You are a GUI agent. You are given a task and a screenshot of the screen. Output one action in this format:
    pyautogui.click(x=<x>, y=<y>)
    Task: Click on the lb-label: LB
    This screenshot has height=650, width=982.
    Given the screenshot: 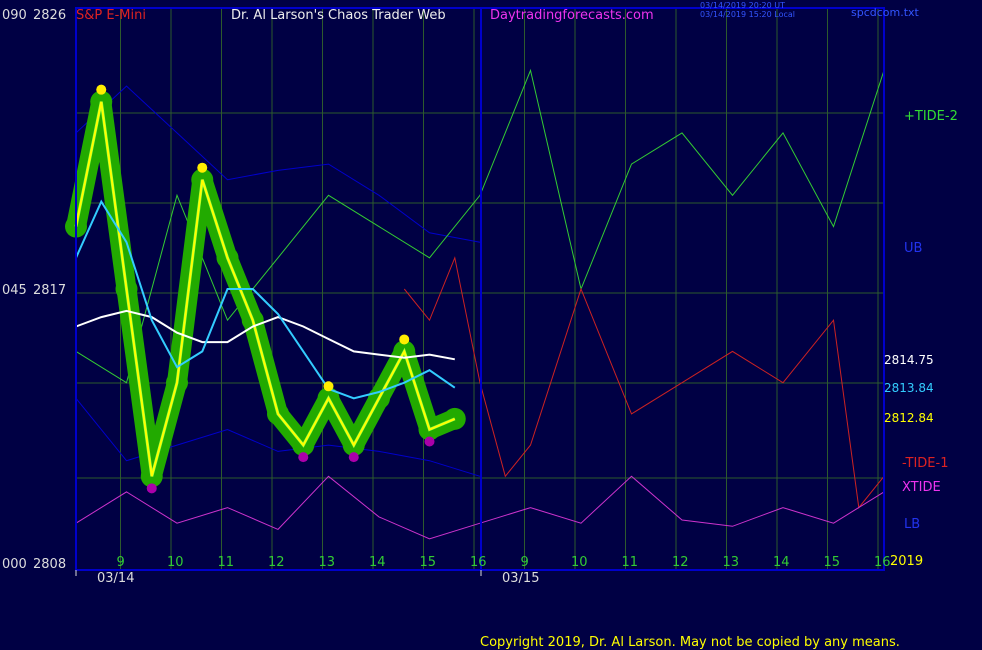 What is the action you would take?
    pyautogui.click(x=912, y=524)
    